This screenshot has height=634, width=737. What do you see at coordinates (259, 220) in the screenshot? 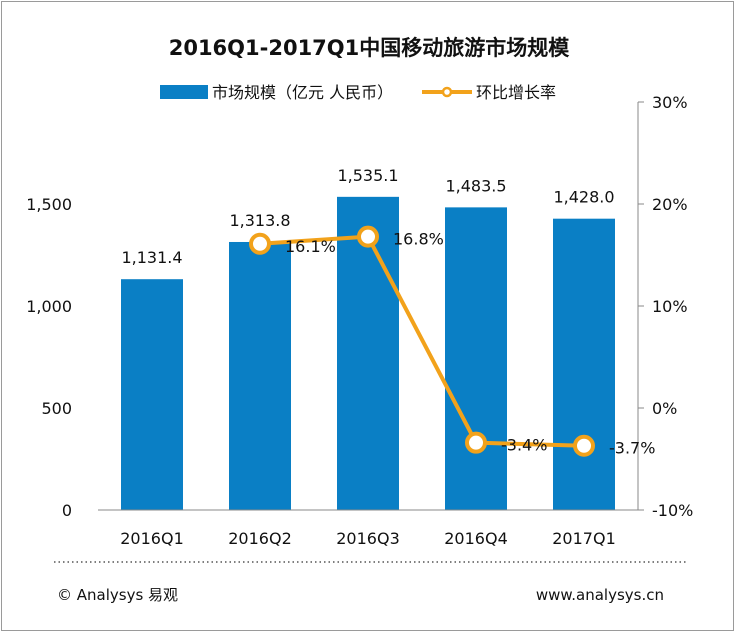
I see `bar-value-label: 1,313.8` at bounding box center [259, 220].